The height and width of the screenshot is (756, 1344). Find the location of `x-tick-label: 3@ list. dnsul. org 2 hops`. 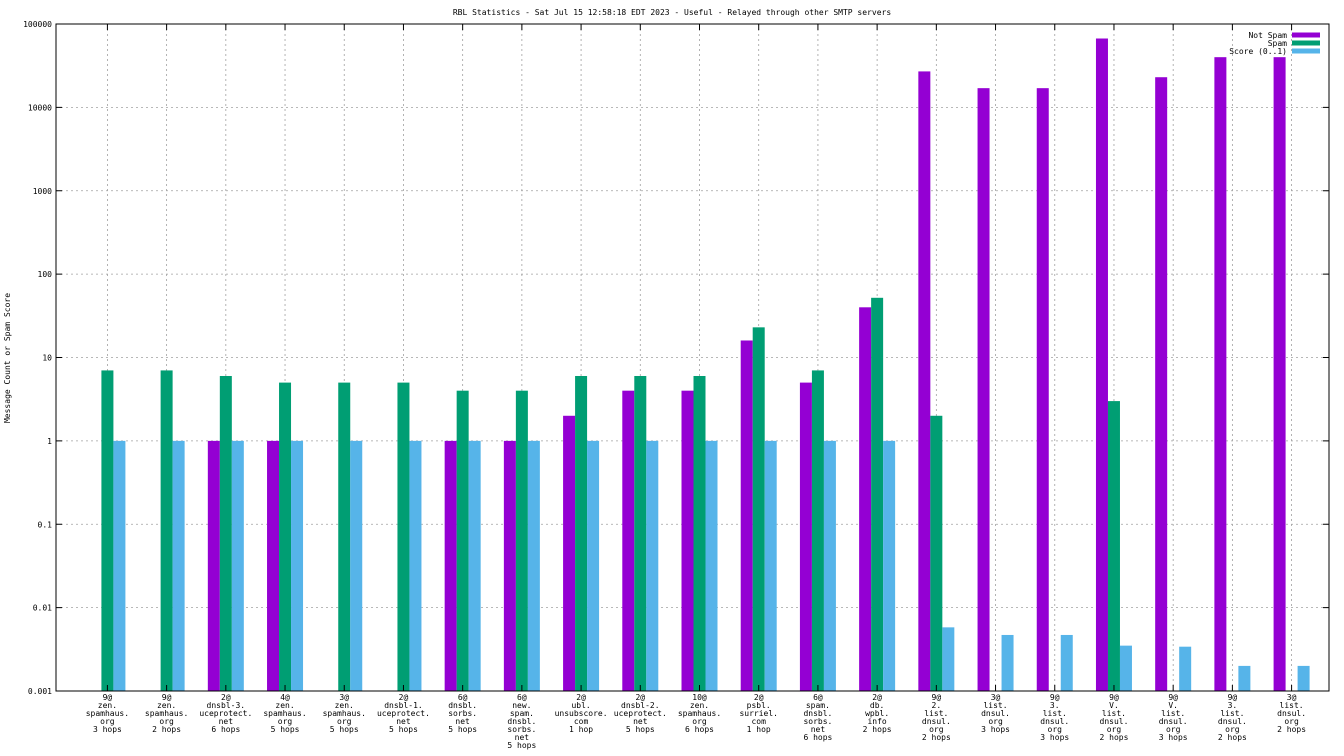

x-tick-label: 3@ list. dnsul. org 2 hops is located at coordinates (1291, 713).